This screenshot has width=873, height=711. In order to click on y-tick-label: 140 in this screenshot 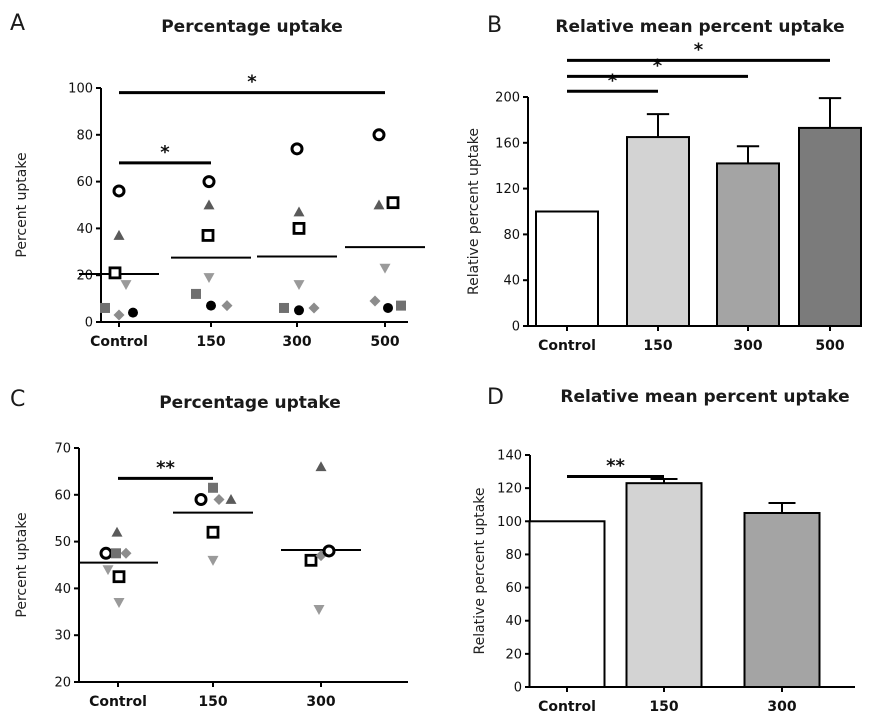, I will do `click(509, 456)`.